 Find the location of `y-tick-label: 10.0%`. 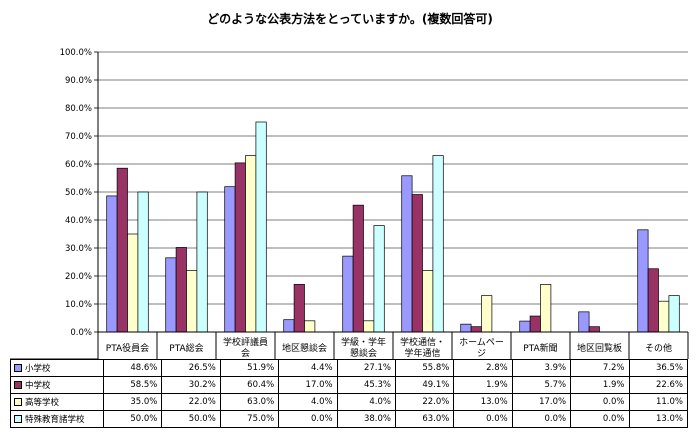

y-tick-label: 10.0% is located at coordinates (78, 305).